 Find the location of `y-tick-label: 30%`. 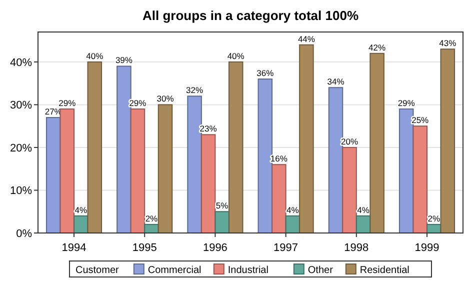

y-tick-label: 30% is located at coordinates (21, 106).